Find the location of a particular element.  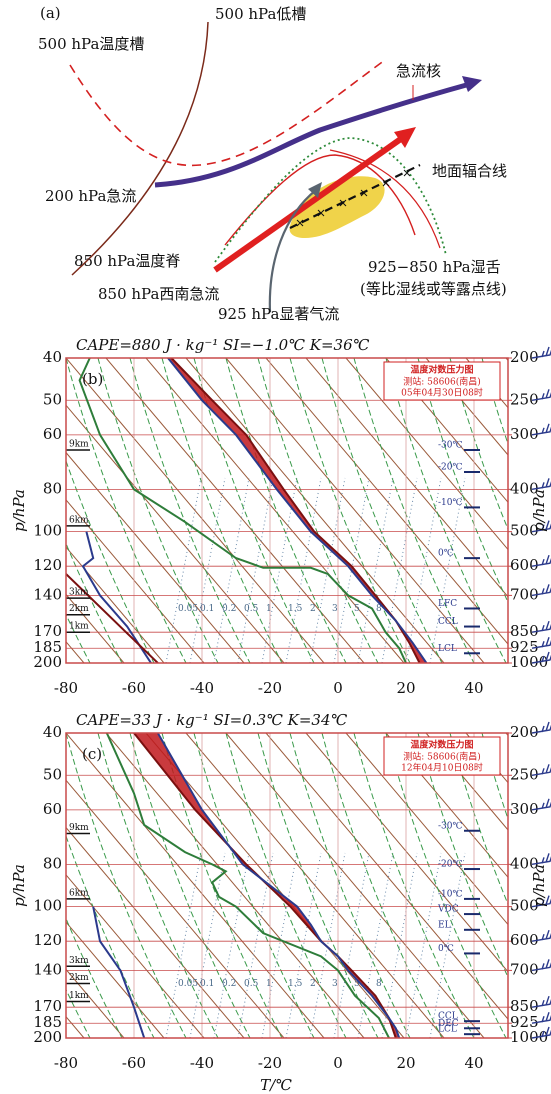

temp-ridge-line is located at coordinates (320, 200).